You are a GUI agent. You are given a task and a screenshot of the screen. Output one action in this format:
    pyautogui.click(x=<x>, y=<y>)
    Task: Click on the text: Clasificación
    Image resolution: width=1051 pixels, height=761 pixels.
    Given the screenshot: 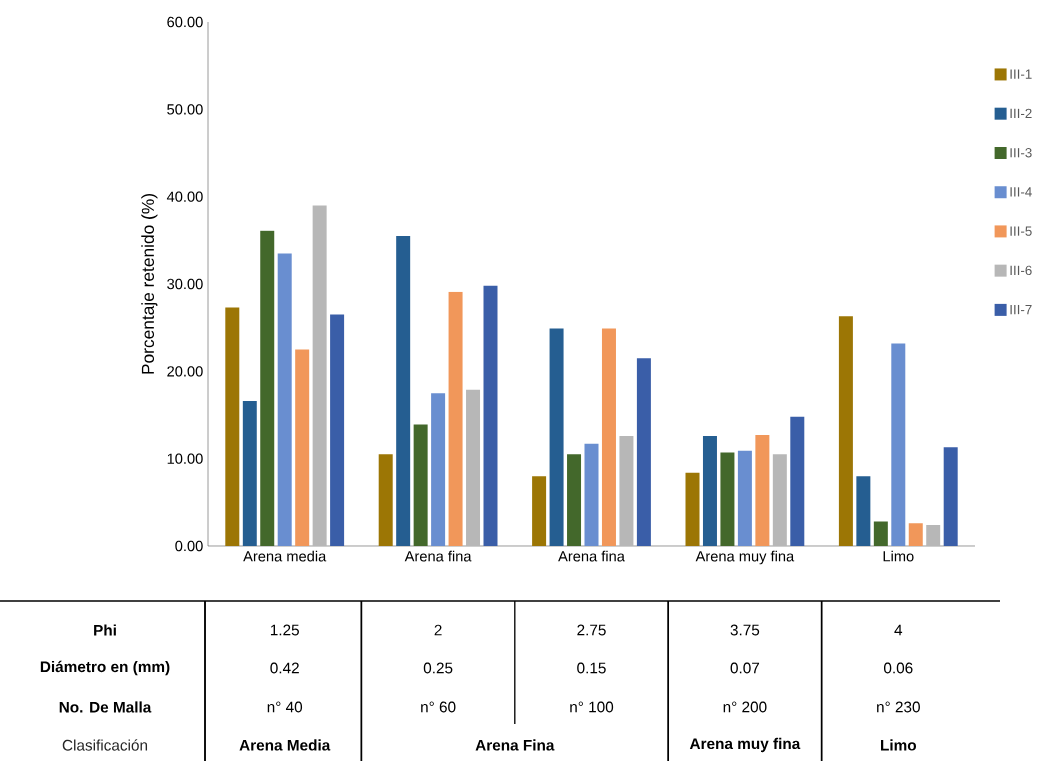 What is the action you would take?
    pyautogui.click(x=105, y=745)
    